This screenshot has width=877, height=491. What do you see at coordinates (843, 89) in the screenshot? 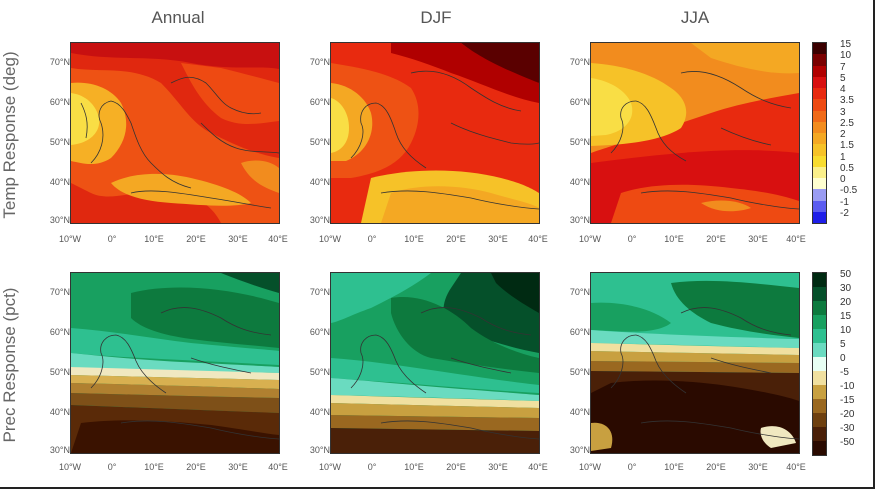
I see `colorbar-label: 4` at bounding box center [843, 89].